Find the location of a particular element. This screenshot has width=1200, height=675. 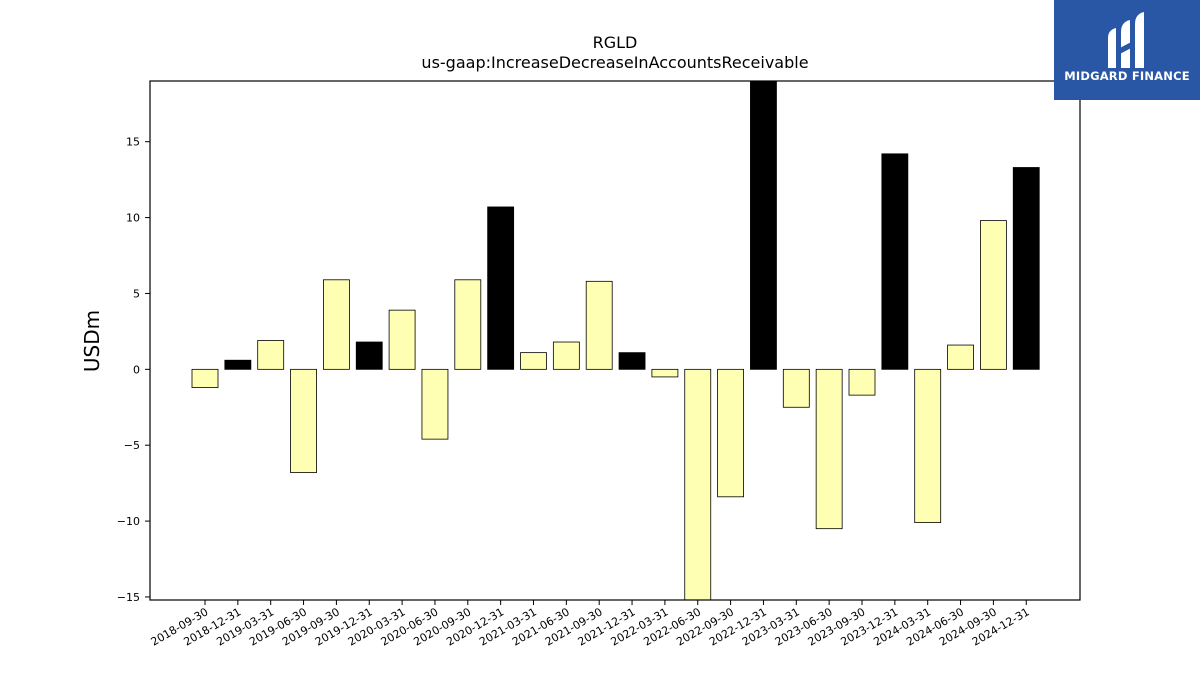

y-axis-label: USDm is located at coordinates (92, 341).